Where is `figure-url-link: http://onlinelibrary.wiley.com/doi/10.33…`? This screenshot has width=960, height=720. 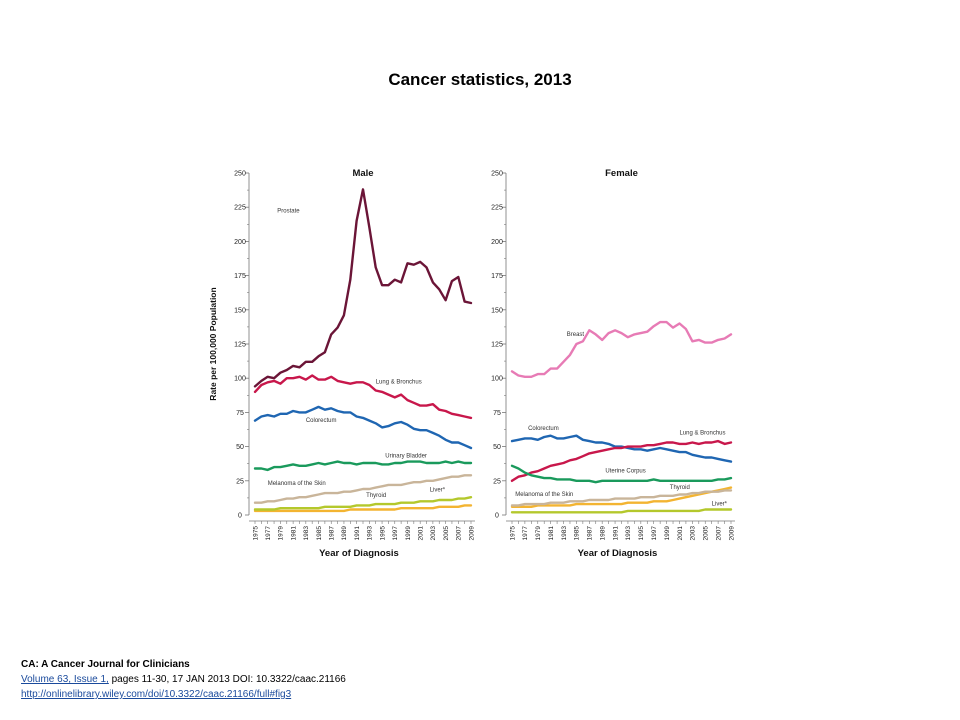
figure-url-link: http://onlinelibrary.wiley.com/doi/10.33… is located at coordinates (156, 694).